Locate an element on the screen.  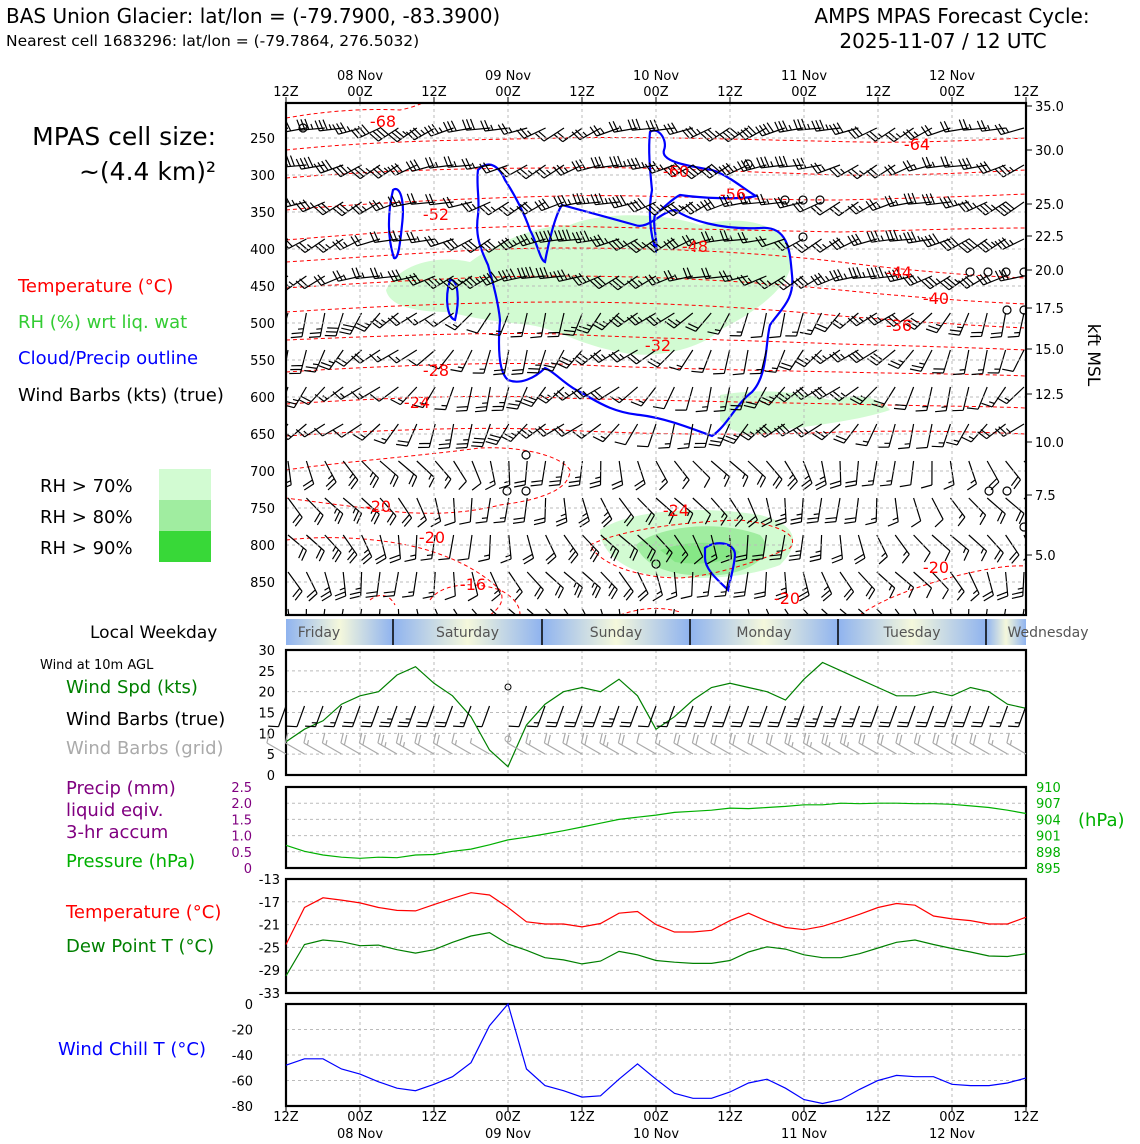
windchill-ytick: -80 is located at coordinates (242, 1107).